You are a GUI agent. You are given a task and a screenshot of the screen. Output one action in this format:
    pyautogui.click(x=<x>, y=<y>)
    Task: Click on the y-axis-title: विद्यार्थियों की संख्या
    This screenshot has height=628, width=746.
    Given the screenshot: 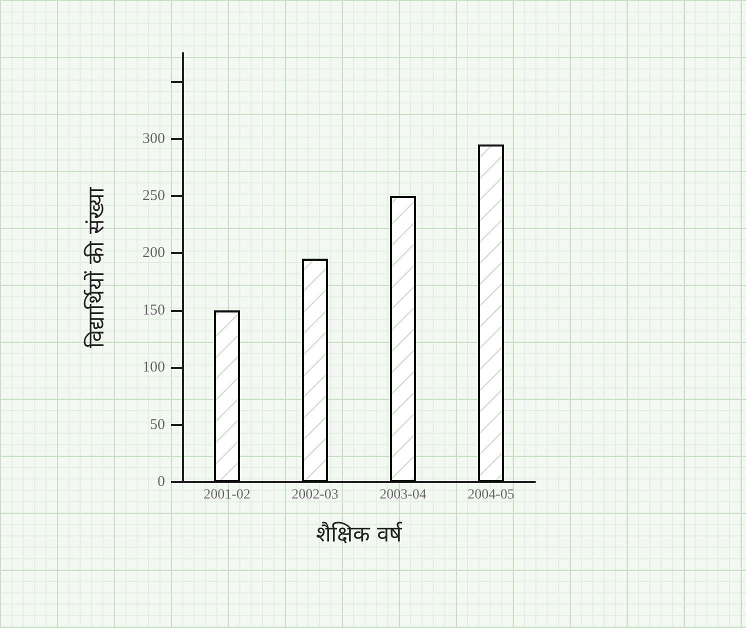 What is the action you would take?
    pyautogui.click(x=97, y=267)
    